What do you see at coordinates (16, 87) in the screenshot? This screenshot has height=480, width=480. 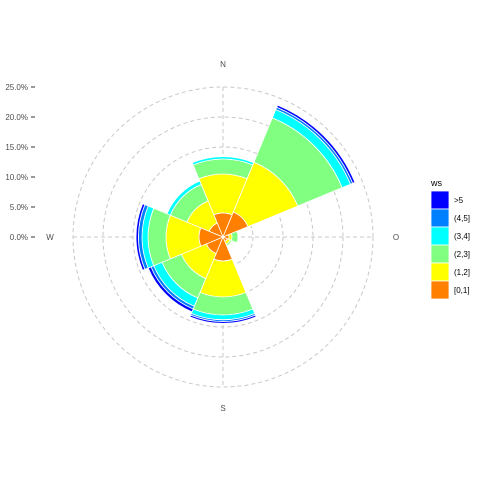 I see `radial-tick-label: 25.0%` at bounding box center [16, 87].